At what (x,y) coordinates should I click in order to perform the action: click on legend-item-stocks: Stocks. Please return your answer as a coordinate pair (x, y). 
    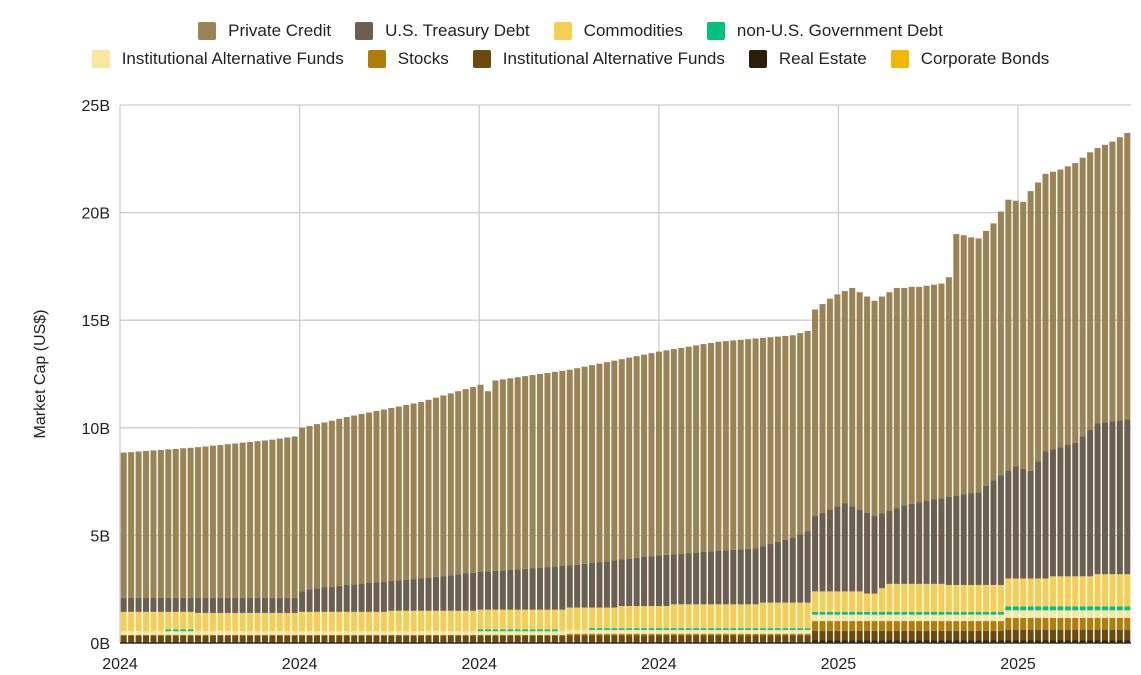
    Looking at the image, I should click on (408, 59).